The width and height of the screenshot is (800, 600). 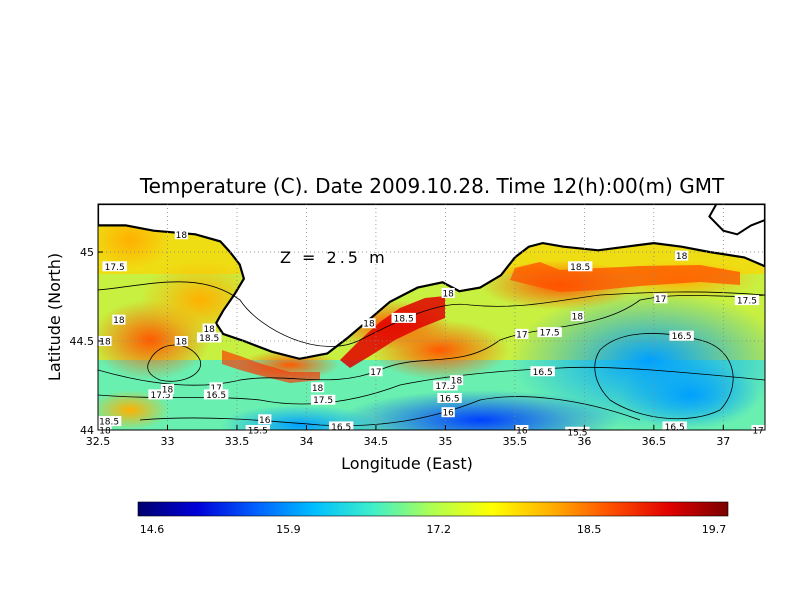 I want to click on colorbar-ticks: 14.6 15.9 17.2 18.5 19.7, so click(x=433, y=529).